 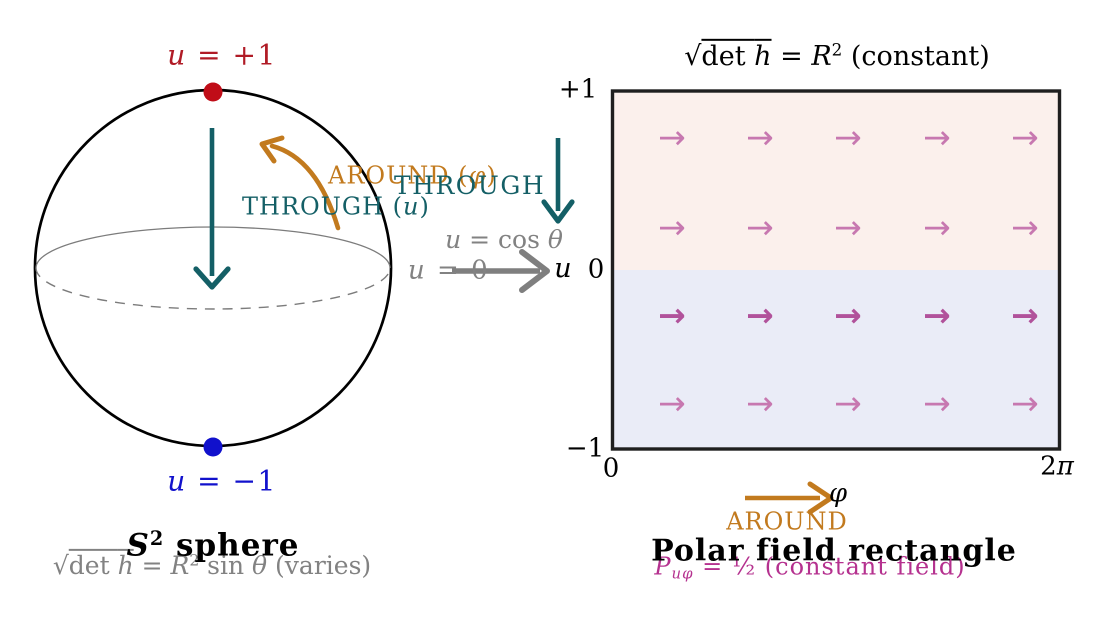 What do you see at coordinates (836, 359) in the screenshot?
I see `rect-lower-half-fill` at bounding box center [836, 359].